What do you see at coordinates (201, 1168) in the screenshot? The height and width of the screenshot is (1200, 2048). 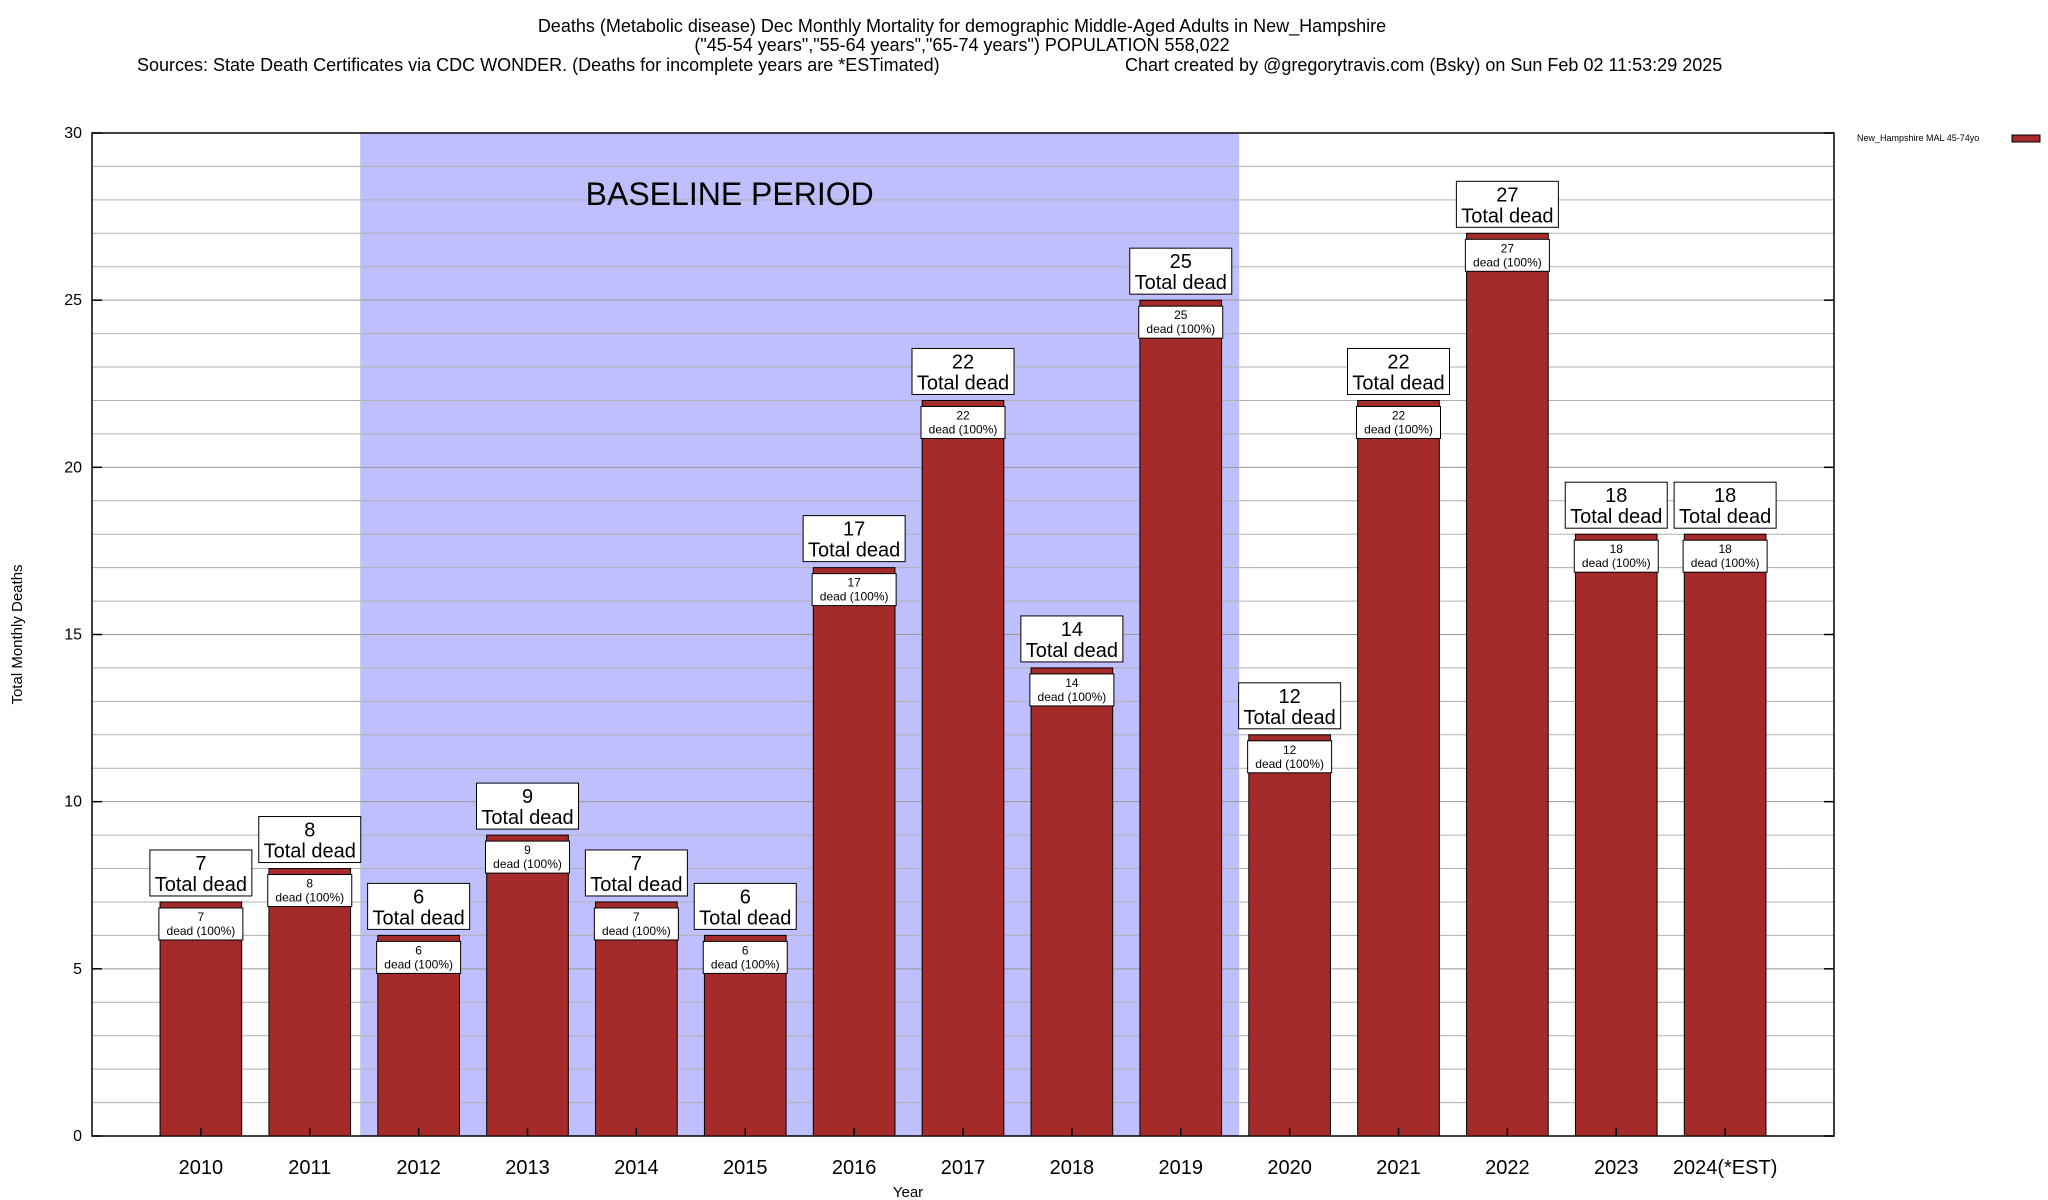 I see `x-tick-label: 2010` at bounding box center [201, 1168].